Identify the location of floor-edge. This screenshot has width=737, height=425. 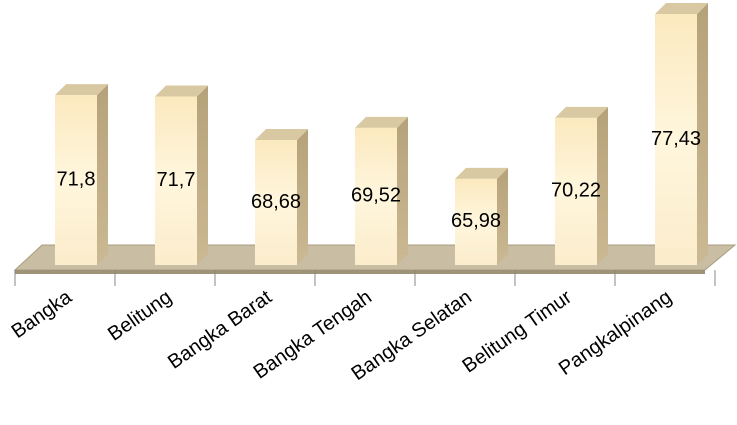
(360, 272).